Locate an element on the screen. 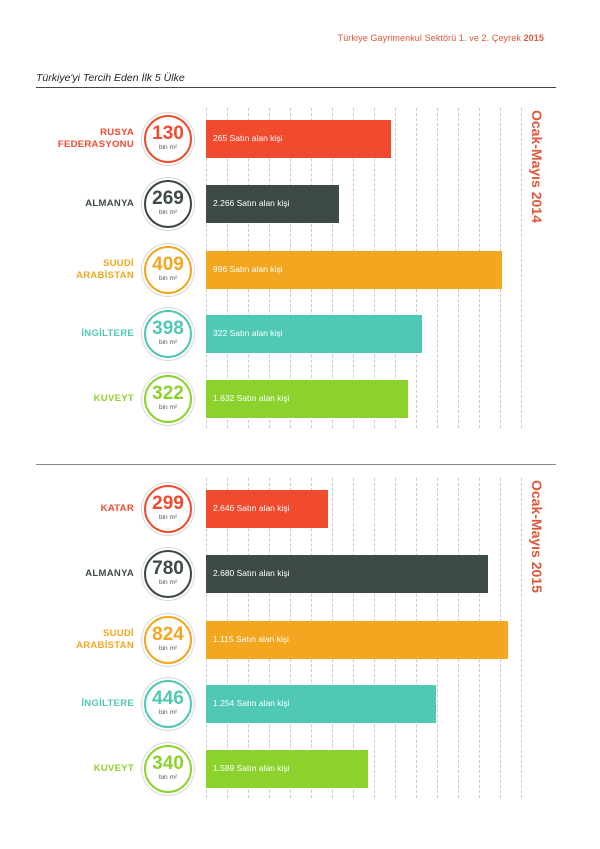  chart-subtitle: Türkiye'yi Tercih Eden İlk 5 Ülke is located at coordinates (110, 78).